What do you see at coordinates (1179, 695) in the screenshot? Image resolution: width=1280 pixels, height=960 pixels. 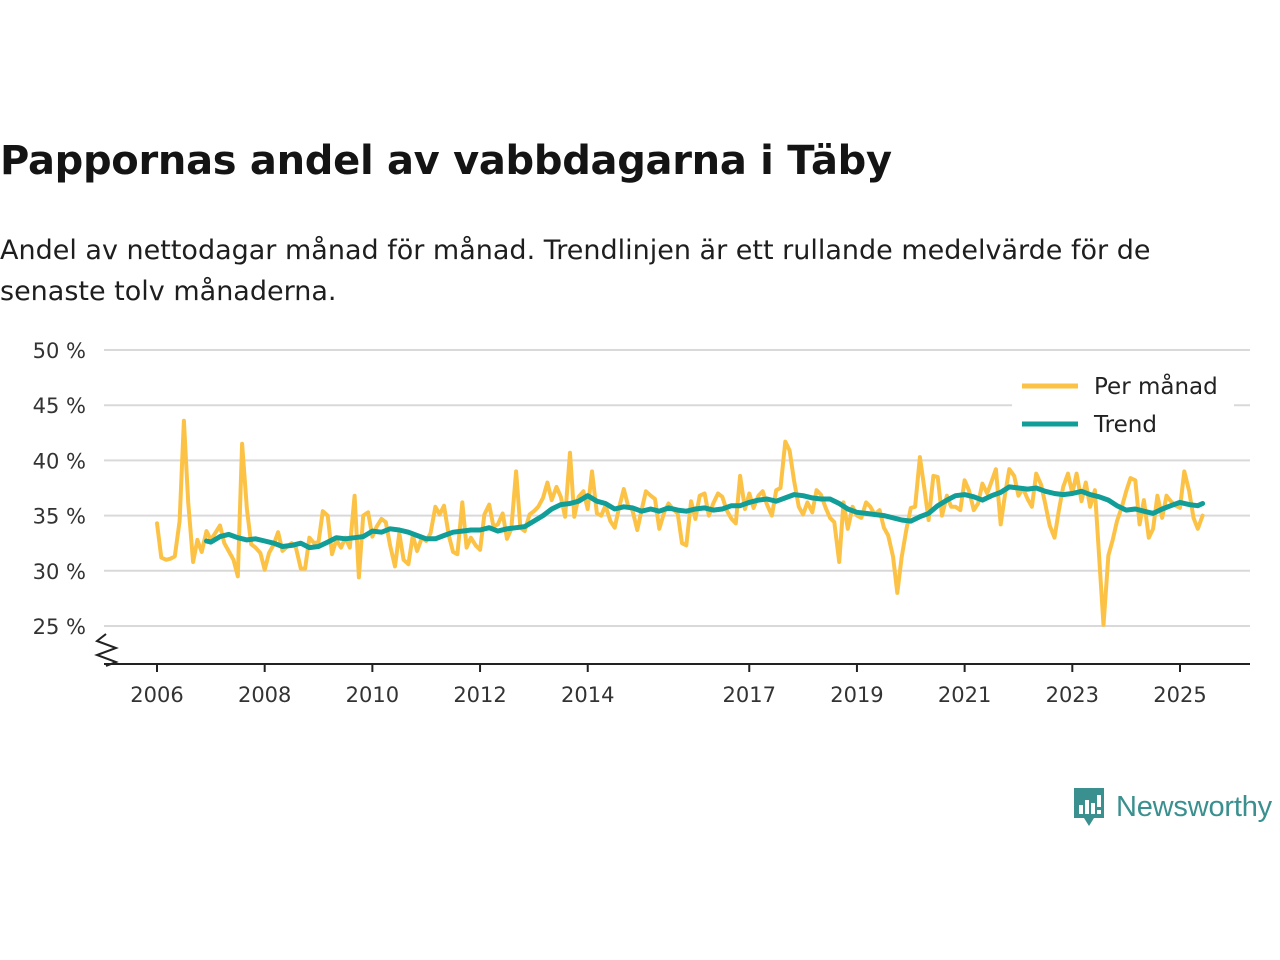 I see `x-tick-label: 2025` at bounding box center [1179, 695].